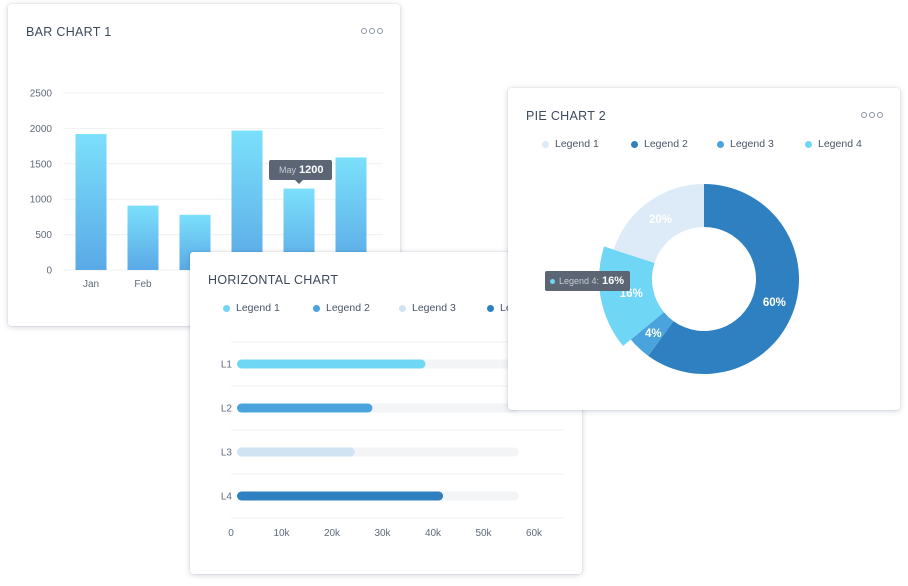 The height and width of the screenshot is (586, 908). I want to click on y-tick-label: L2, so click(227, 409).